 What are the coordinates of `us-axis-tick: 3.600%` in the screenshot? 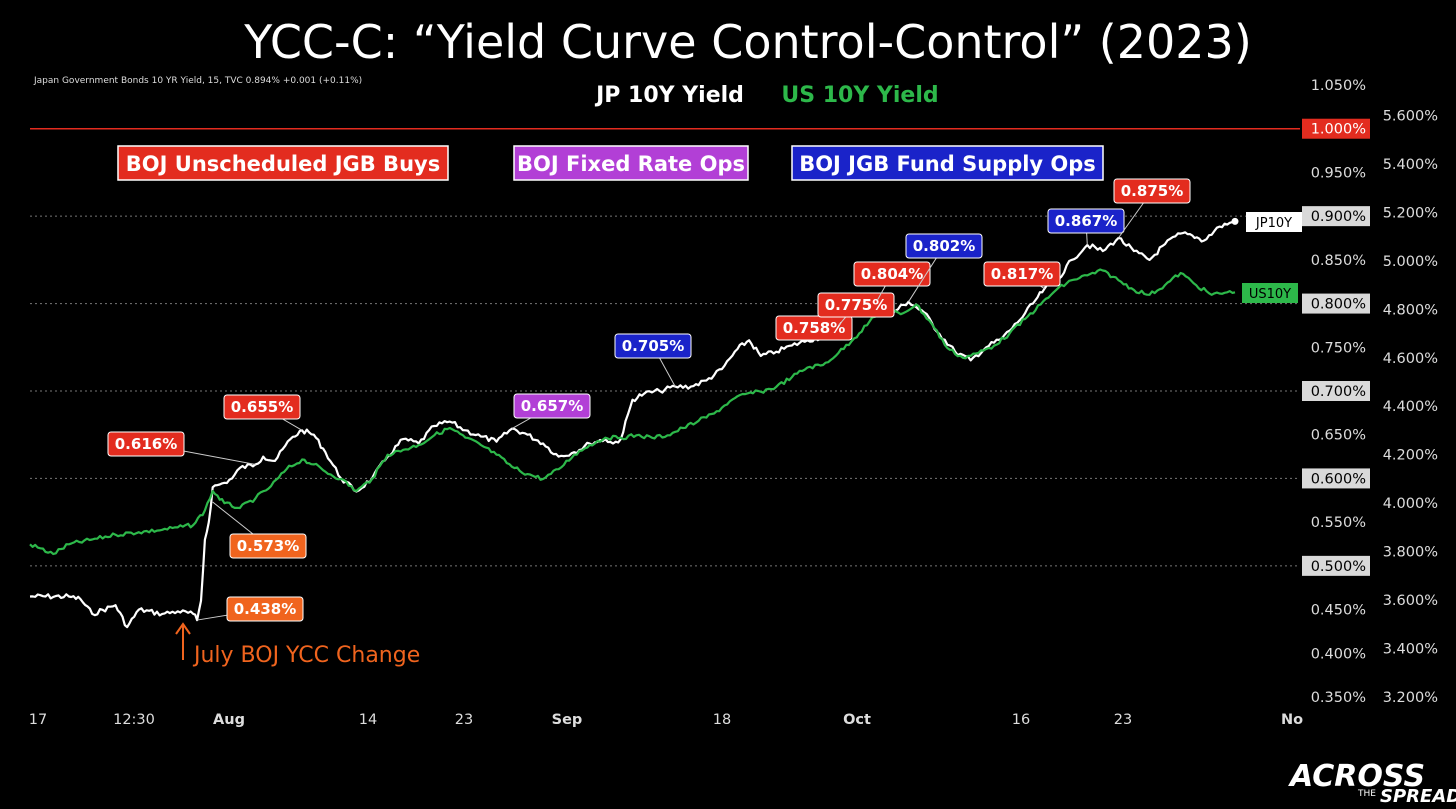 It's located at (1410, 601).